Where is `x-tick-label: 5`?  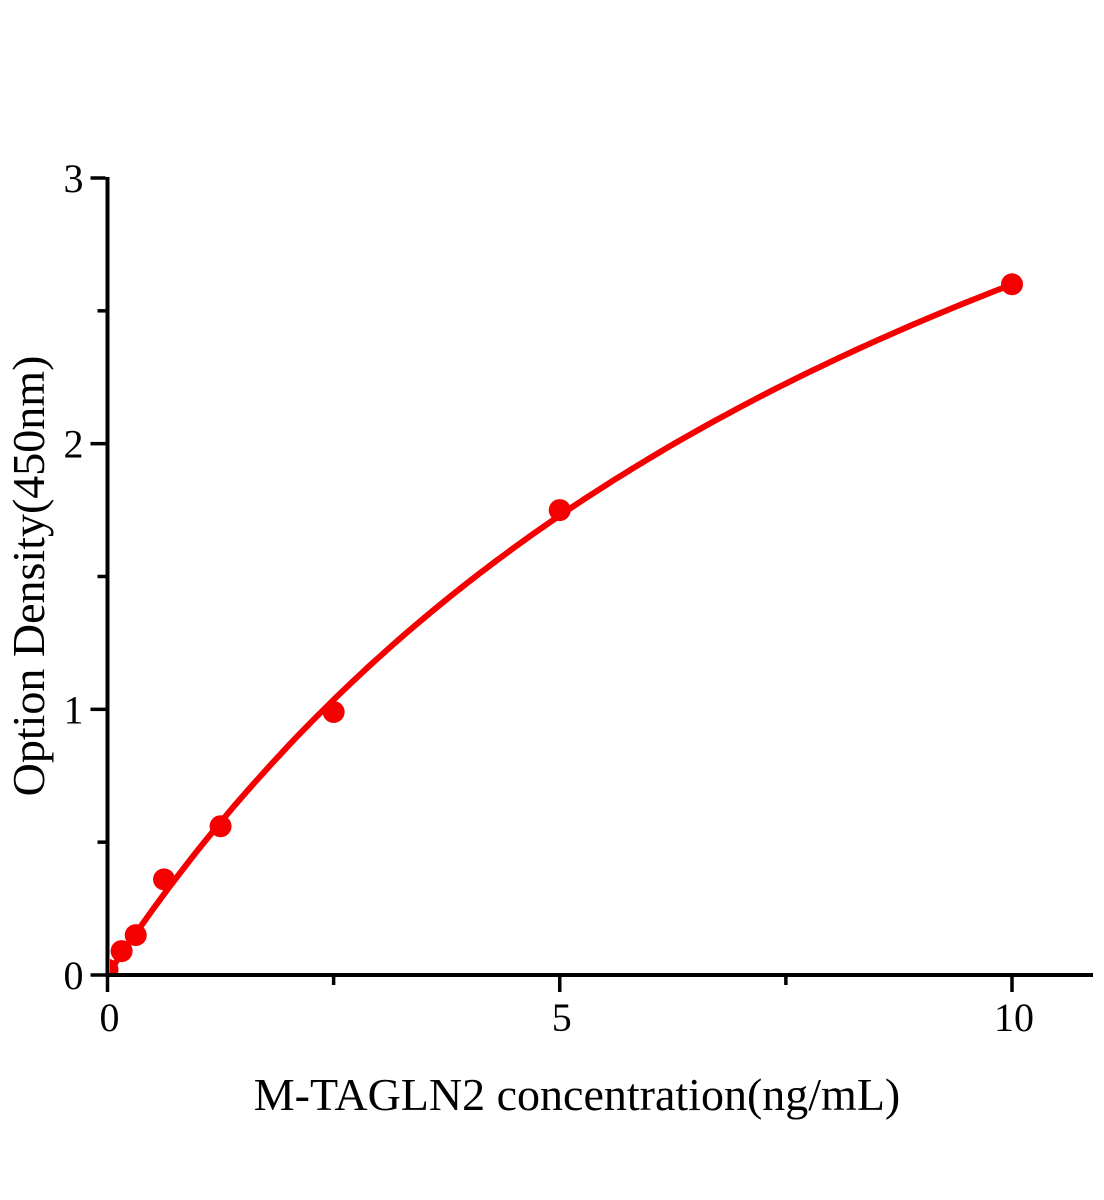
x-tick-label: 5 is located at coordinates (562, 1017).